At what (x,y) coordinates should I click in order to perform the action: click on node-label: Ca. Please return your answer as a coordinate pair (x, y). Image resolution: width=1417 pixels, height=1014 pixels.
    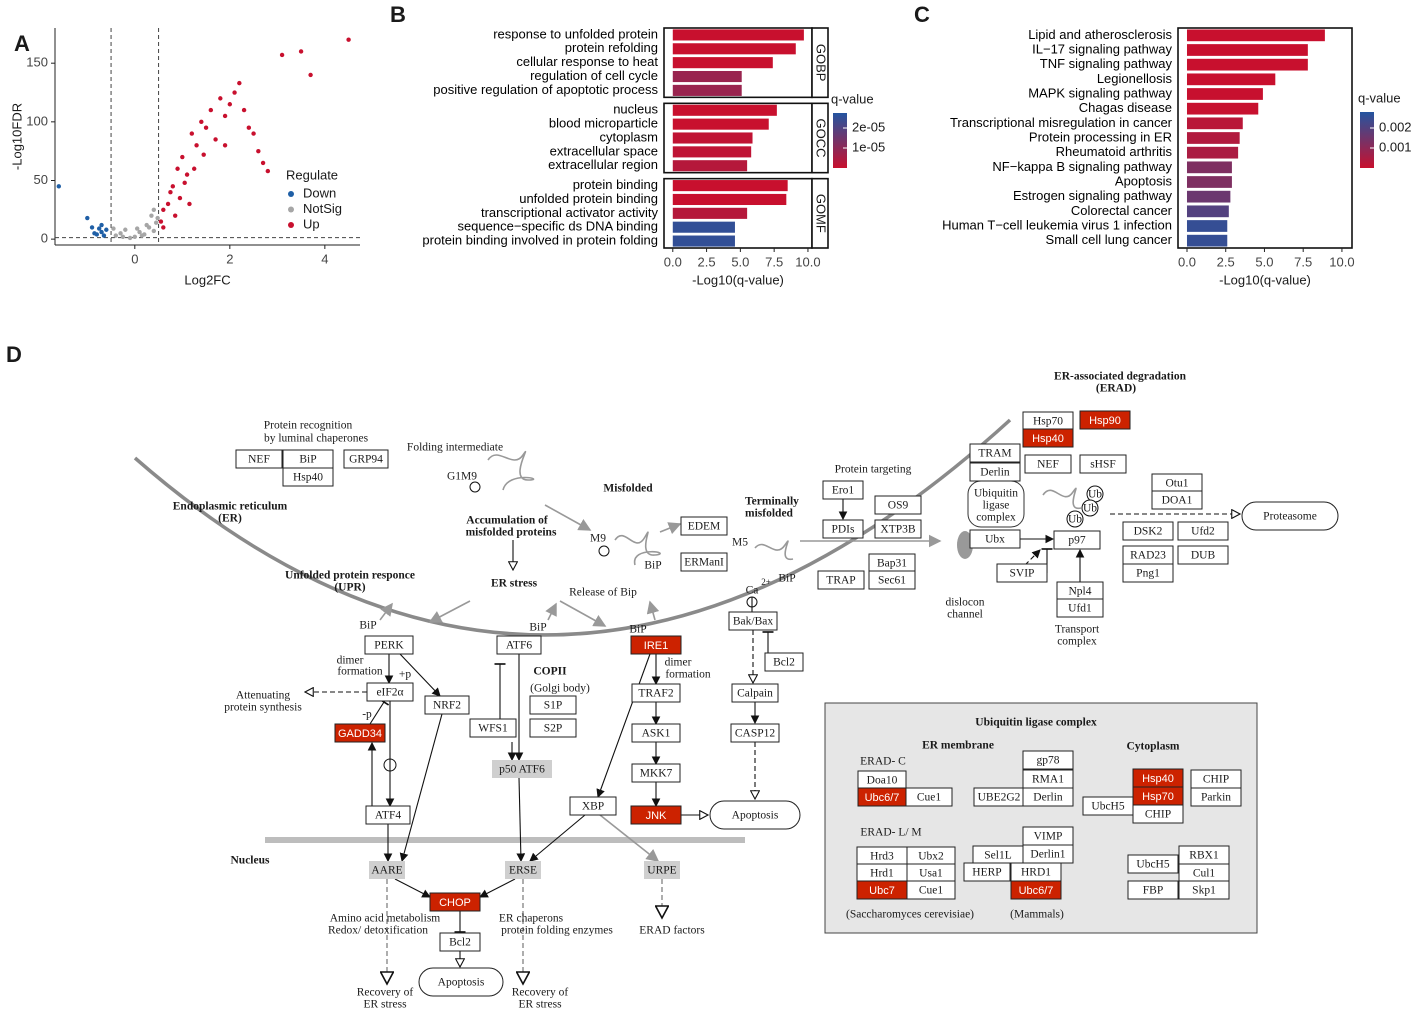
    Looking at the image, I should click on (752, 591).